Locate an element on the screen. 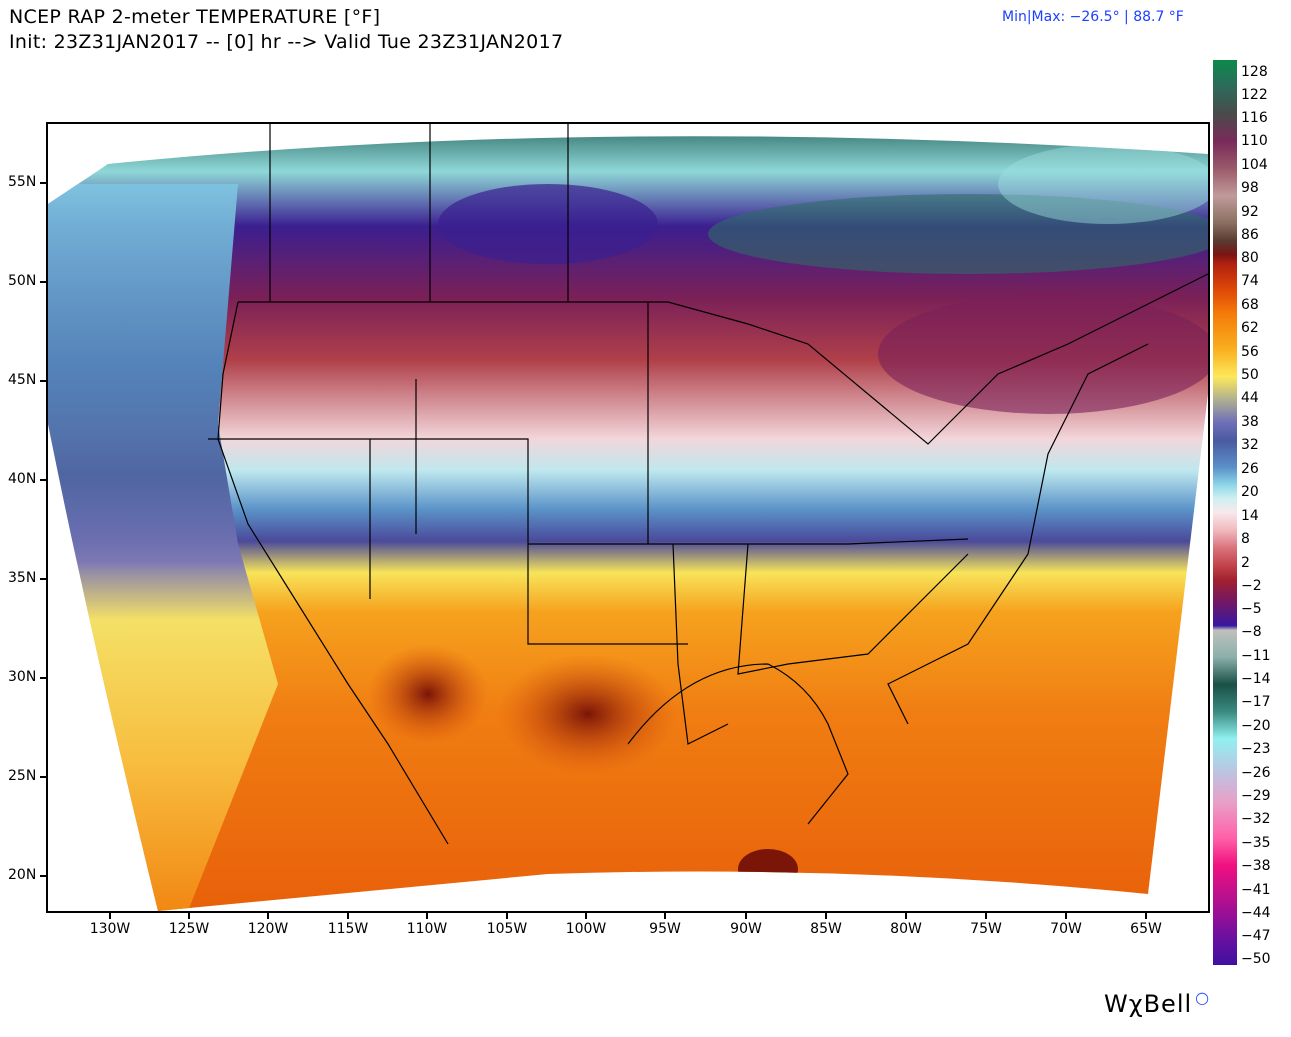  colorbar-label: −47 is located at coordinates (1256, 936).